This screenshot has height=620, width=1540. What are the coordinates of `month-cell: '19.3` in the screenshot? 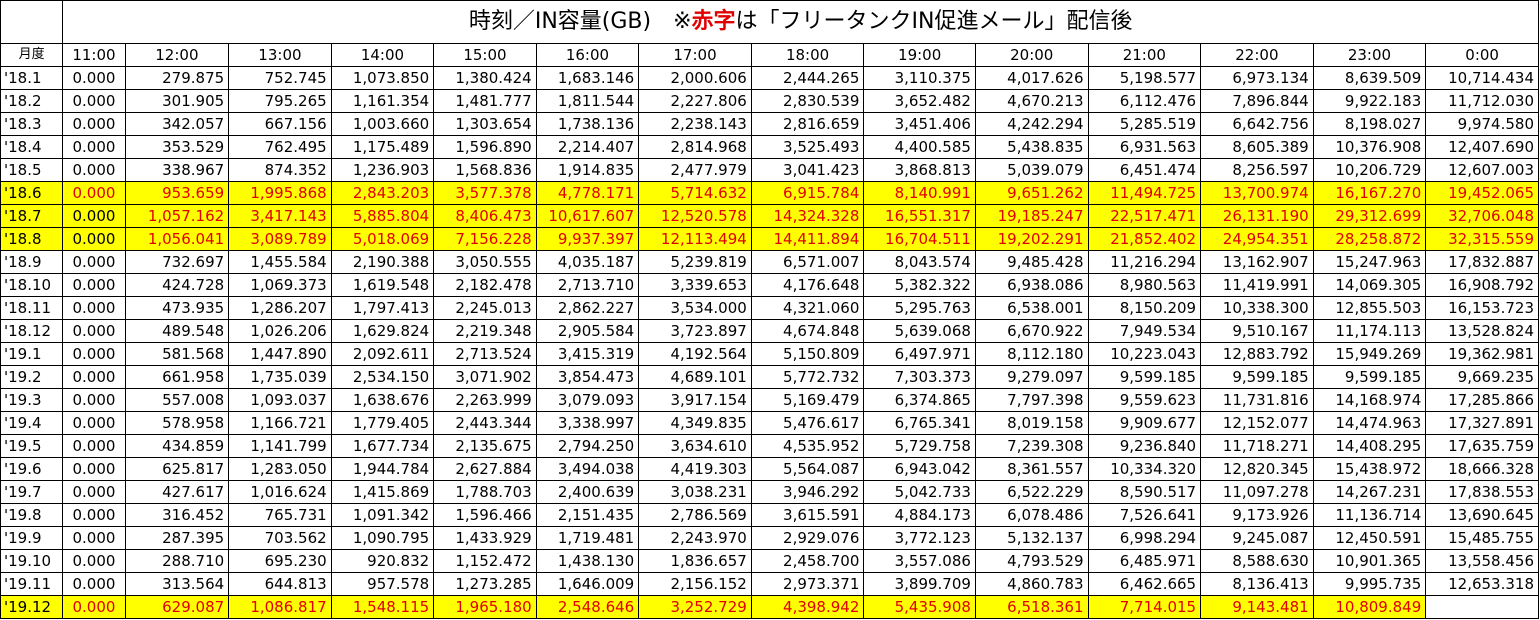 It's located at (32, 400).